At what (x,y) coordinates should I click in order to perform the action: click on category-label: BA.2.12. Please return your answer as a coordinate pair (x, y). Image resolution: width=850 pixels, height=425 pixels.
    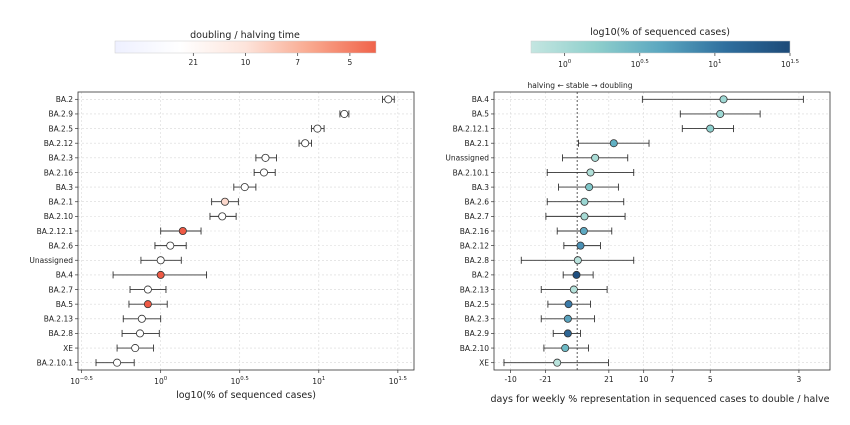
    Looking at the image, I should click on (474, 245).